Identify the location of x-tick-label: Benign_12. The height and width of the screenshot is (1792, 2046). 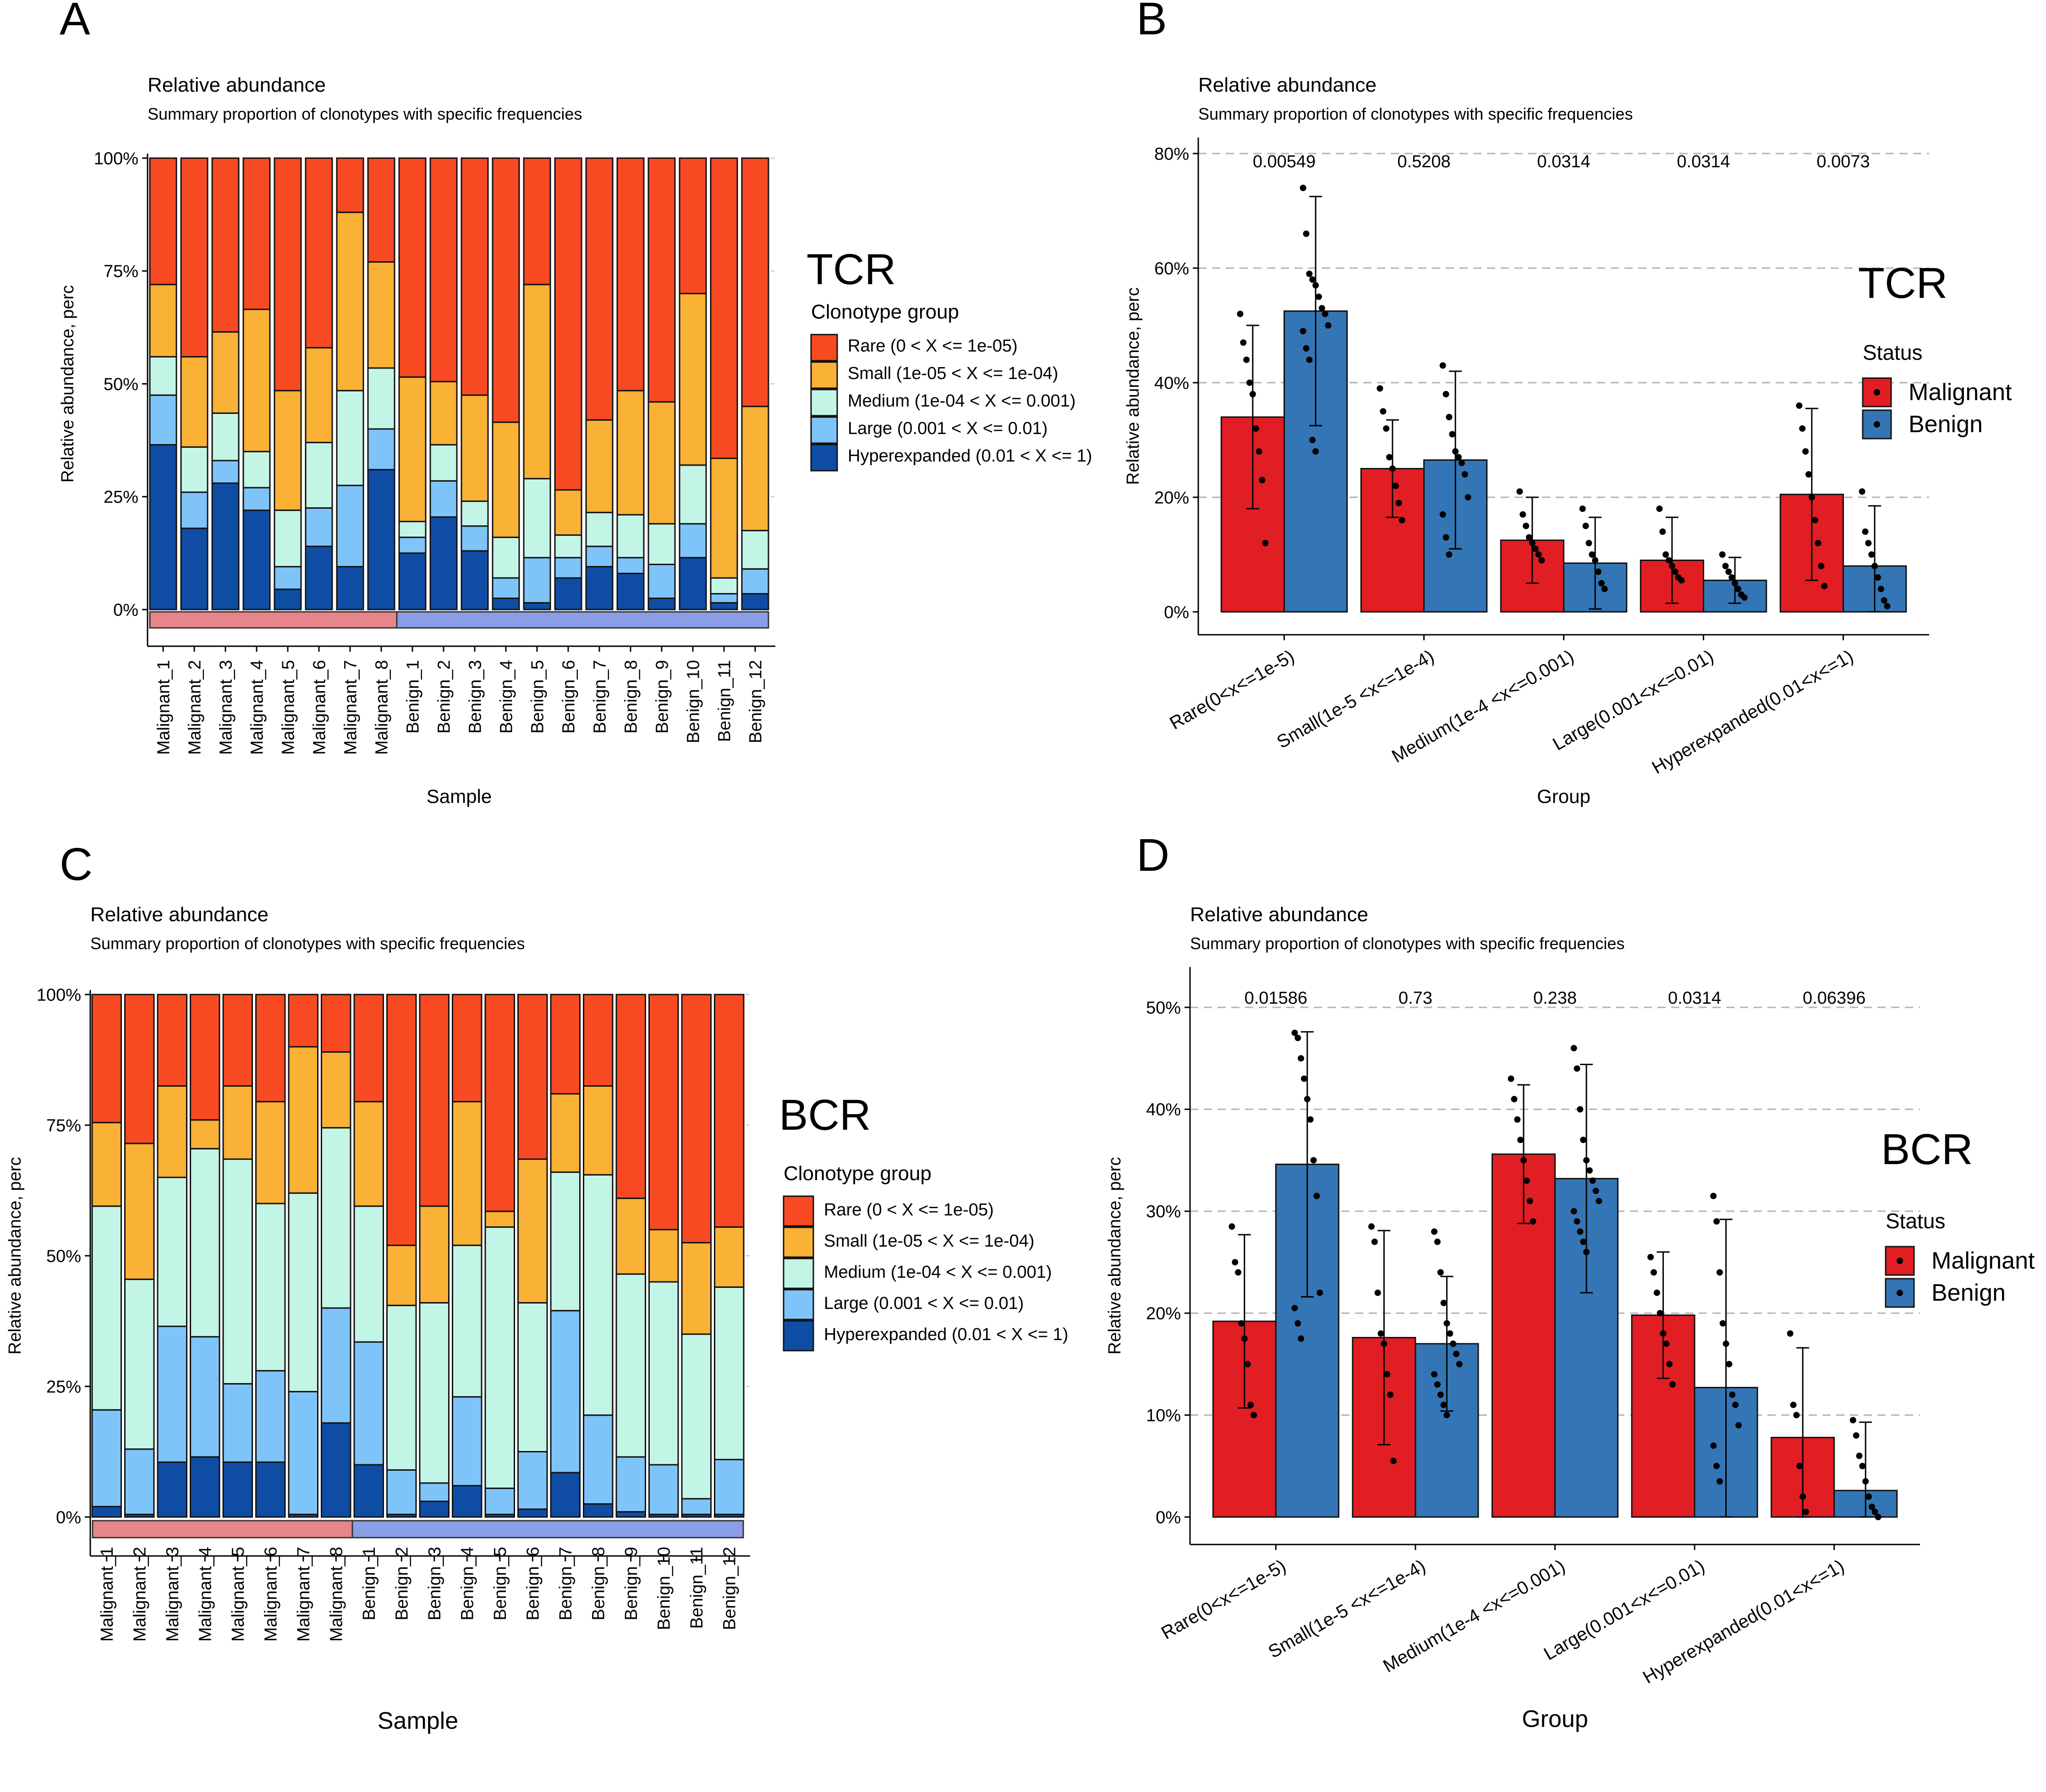
(730, 1588).